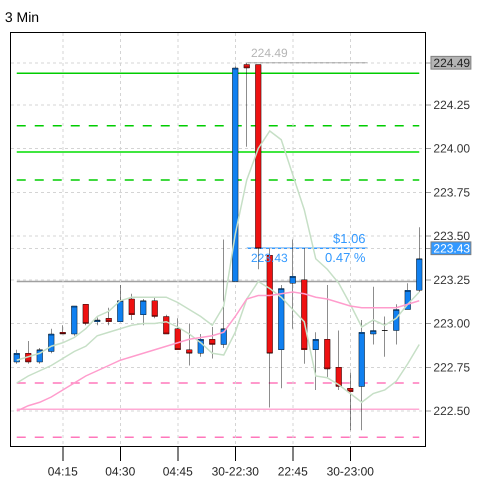 The image size is (487, 488). I want to click on x-tick-label: 30-23:00, so click(350, 471).